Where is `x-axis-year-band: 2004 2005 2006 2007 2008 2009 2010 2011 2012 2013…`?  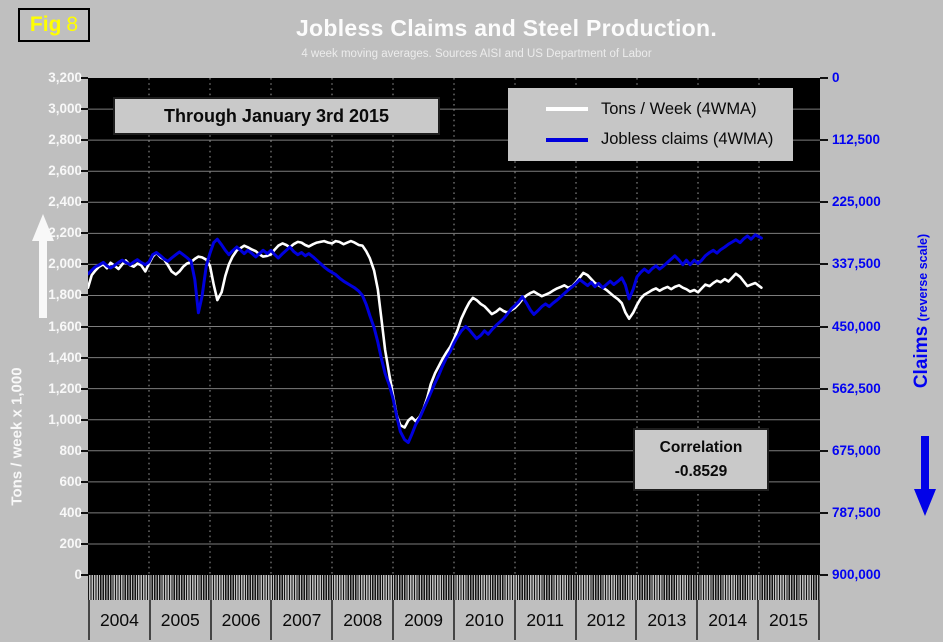
x-axis-year-band: 2004 2005 2006 2007 2008 2009 2010 2011 2012 2013… is located at coordinates (454, 620).